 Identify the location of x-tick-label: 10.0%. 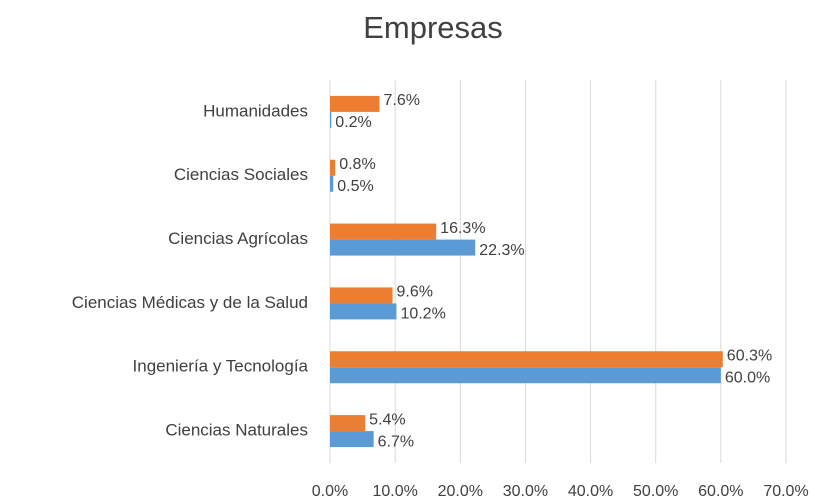
(394, 491).